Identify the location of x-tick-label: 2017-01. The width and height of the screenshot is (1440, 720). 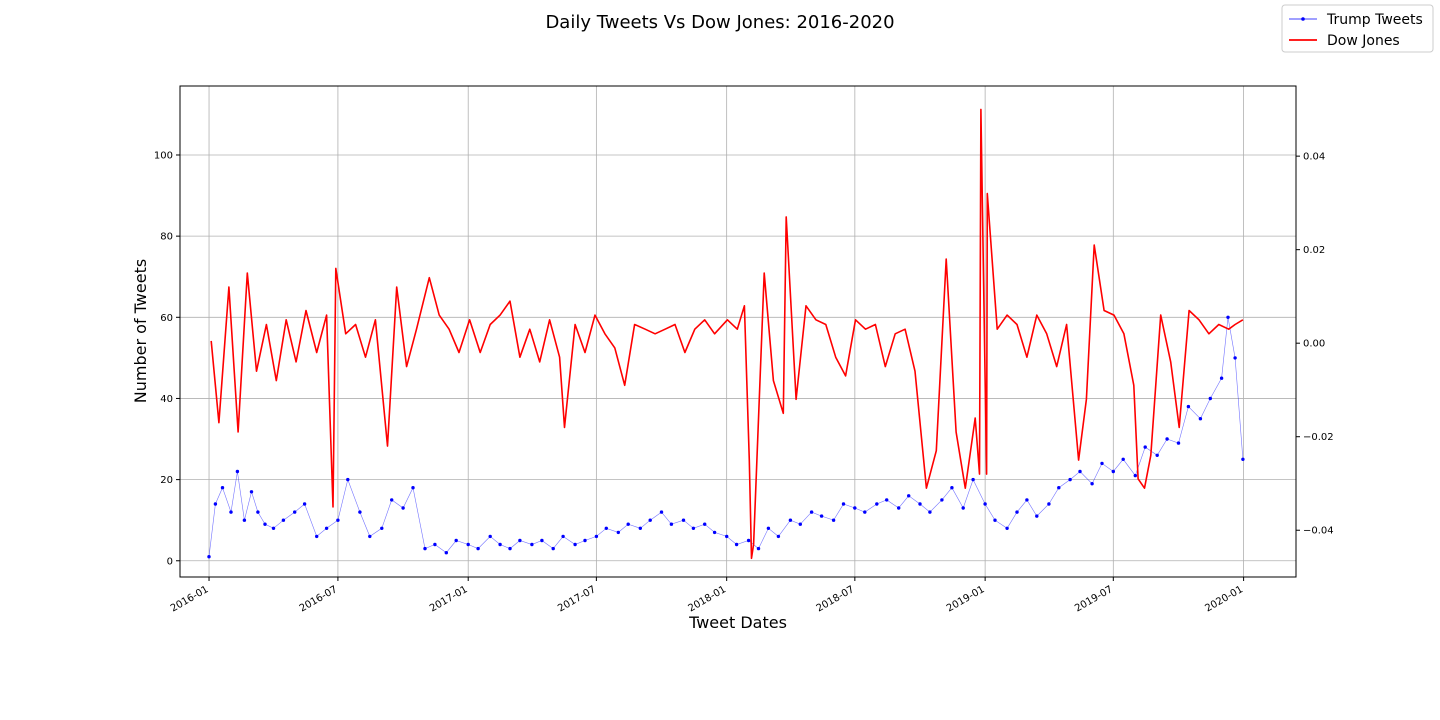
(449, 599).